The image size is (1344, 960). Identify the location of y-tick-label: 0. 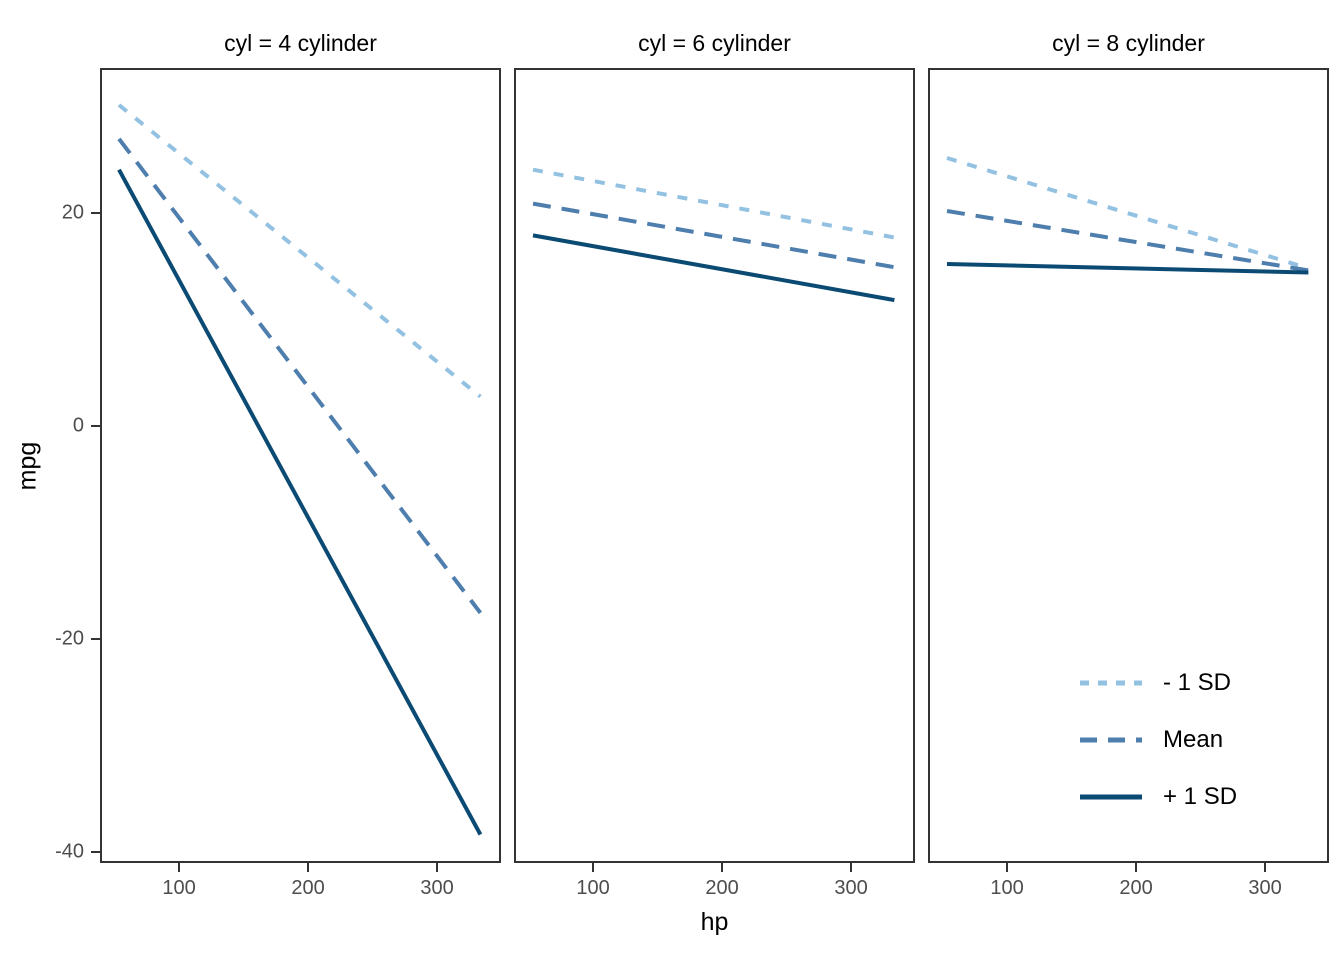
(78, 425).